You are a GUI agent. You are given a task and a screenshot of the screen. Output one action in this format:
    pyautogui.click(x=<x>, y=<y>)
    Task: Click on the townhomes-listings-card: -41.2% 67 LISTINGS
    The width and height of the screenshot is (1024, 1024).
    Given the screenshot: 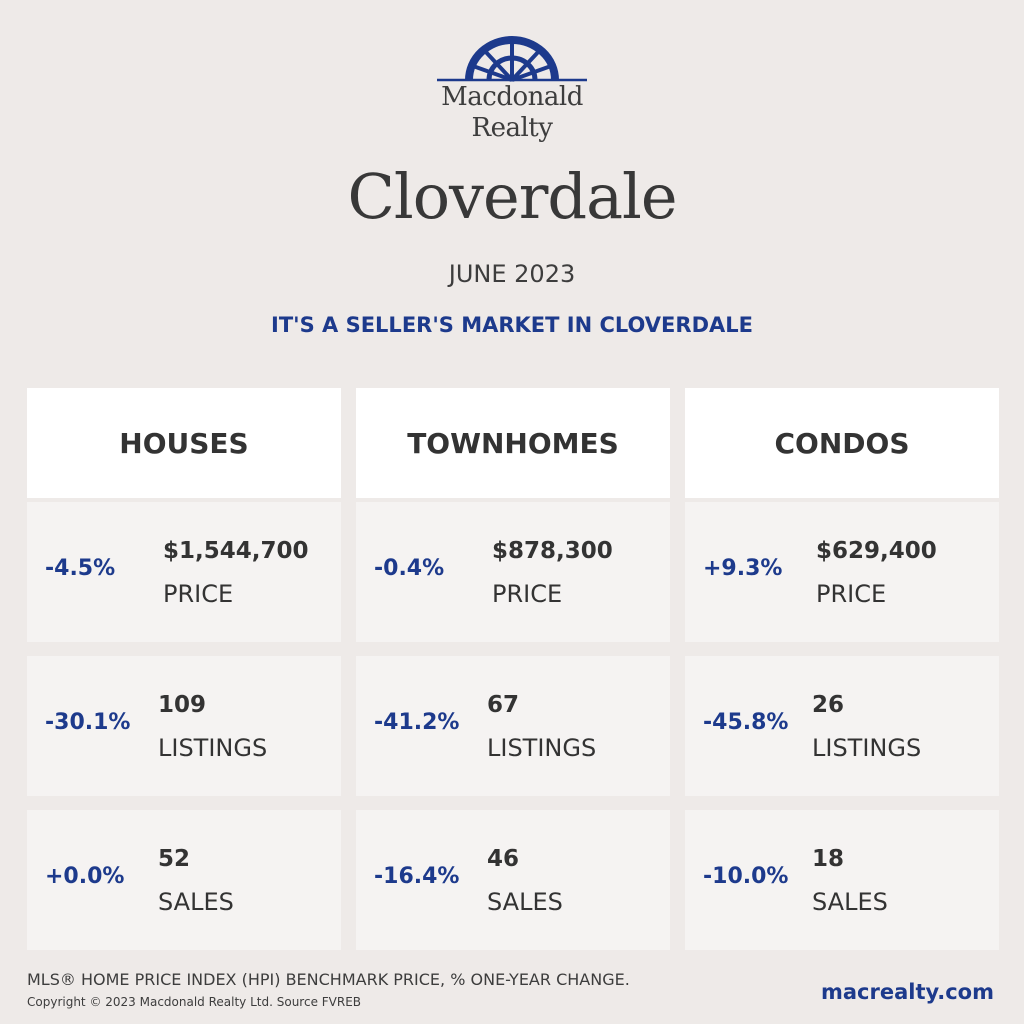 What is the action you would take?
    pyautogui.click(x=513, y=726)
    